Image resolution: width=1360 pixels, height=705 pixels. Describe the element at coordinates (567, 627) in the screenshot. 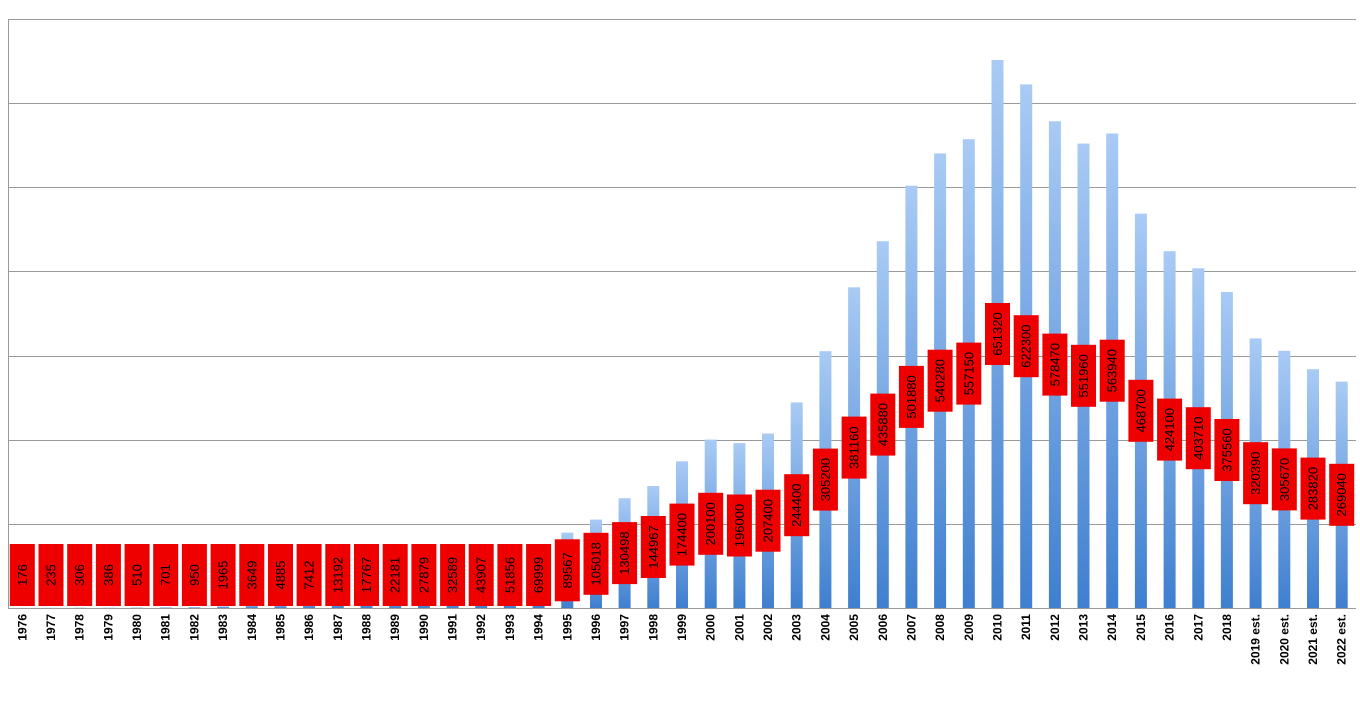

I see `x-tick-label: 1995` at that location.